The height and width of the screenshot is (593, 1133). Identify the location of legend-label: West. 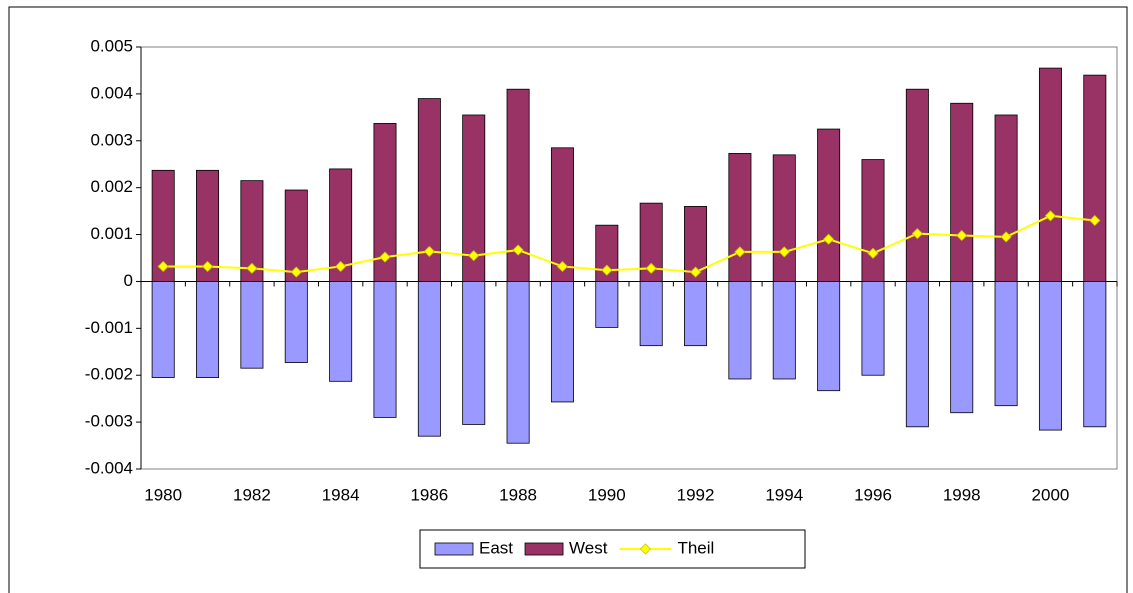
(588, 547).